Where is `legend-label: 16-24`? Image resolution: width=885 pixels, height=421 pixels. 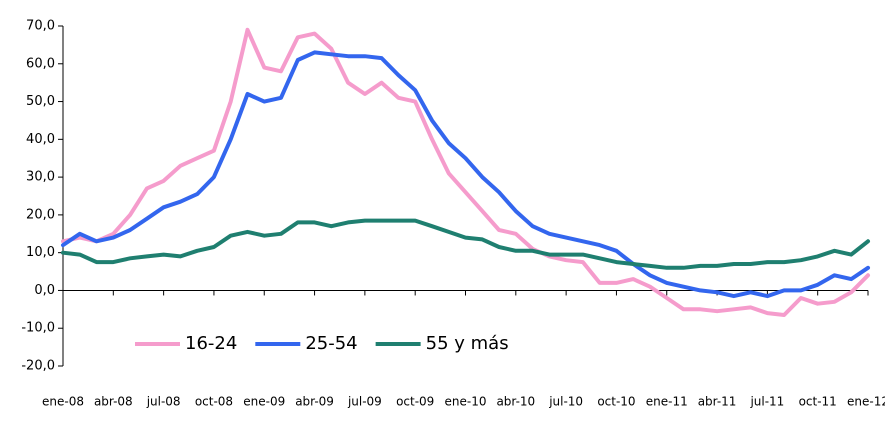
legend-label: 16-24 is located at coordinates (211, 343).